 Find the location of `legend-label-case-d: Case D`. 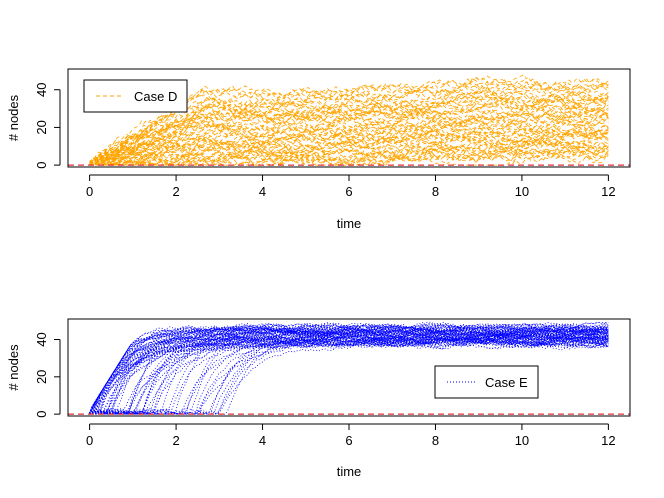

legend-label-case-d: Case D is located at coordinates (155, 96).